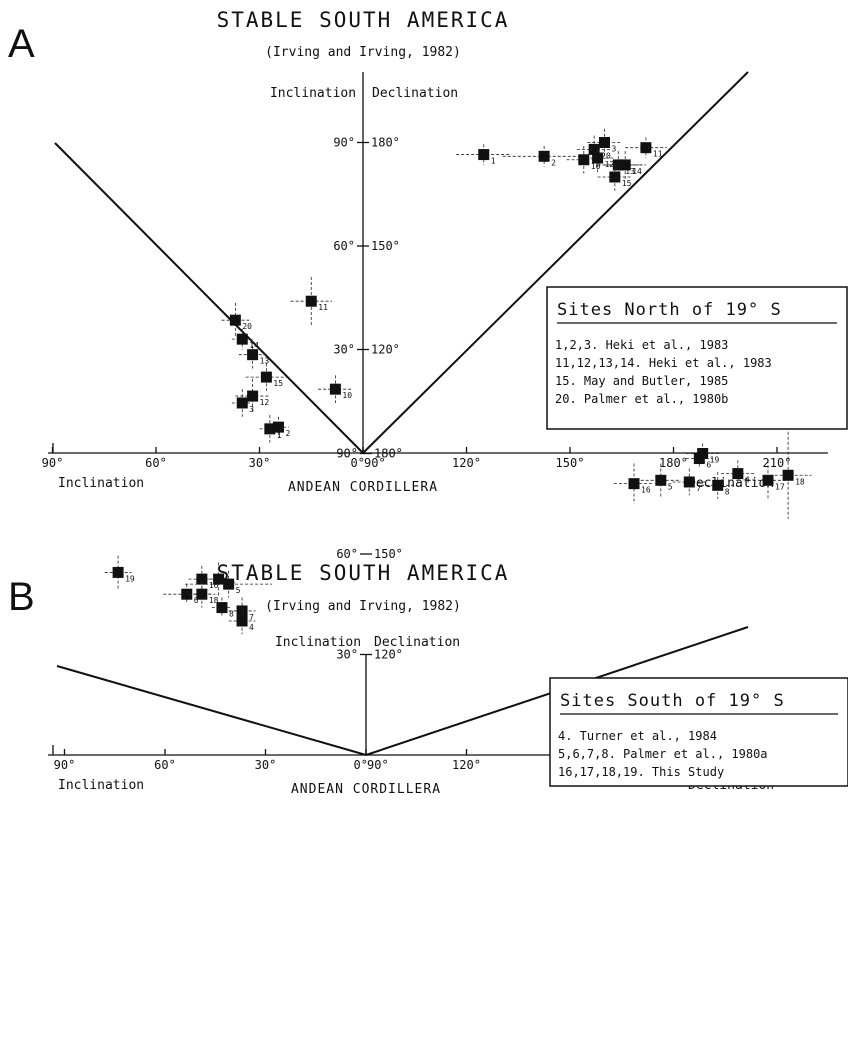 The height and width of the screenshot is (1054, 848). Describe the element at coordinates (265, 402) in the screenshot. I see `inclination-site-label: 12` at that location.